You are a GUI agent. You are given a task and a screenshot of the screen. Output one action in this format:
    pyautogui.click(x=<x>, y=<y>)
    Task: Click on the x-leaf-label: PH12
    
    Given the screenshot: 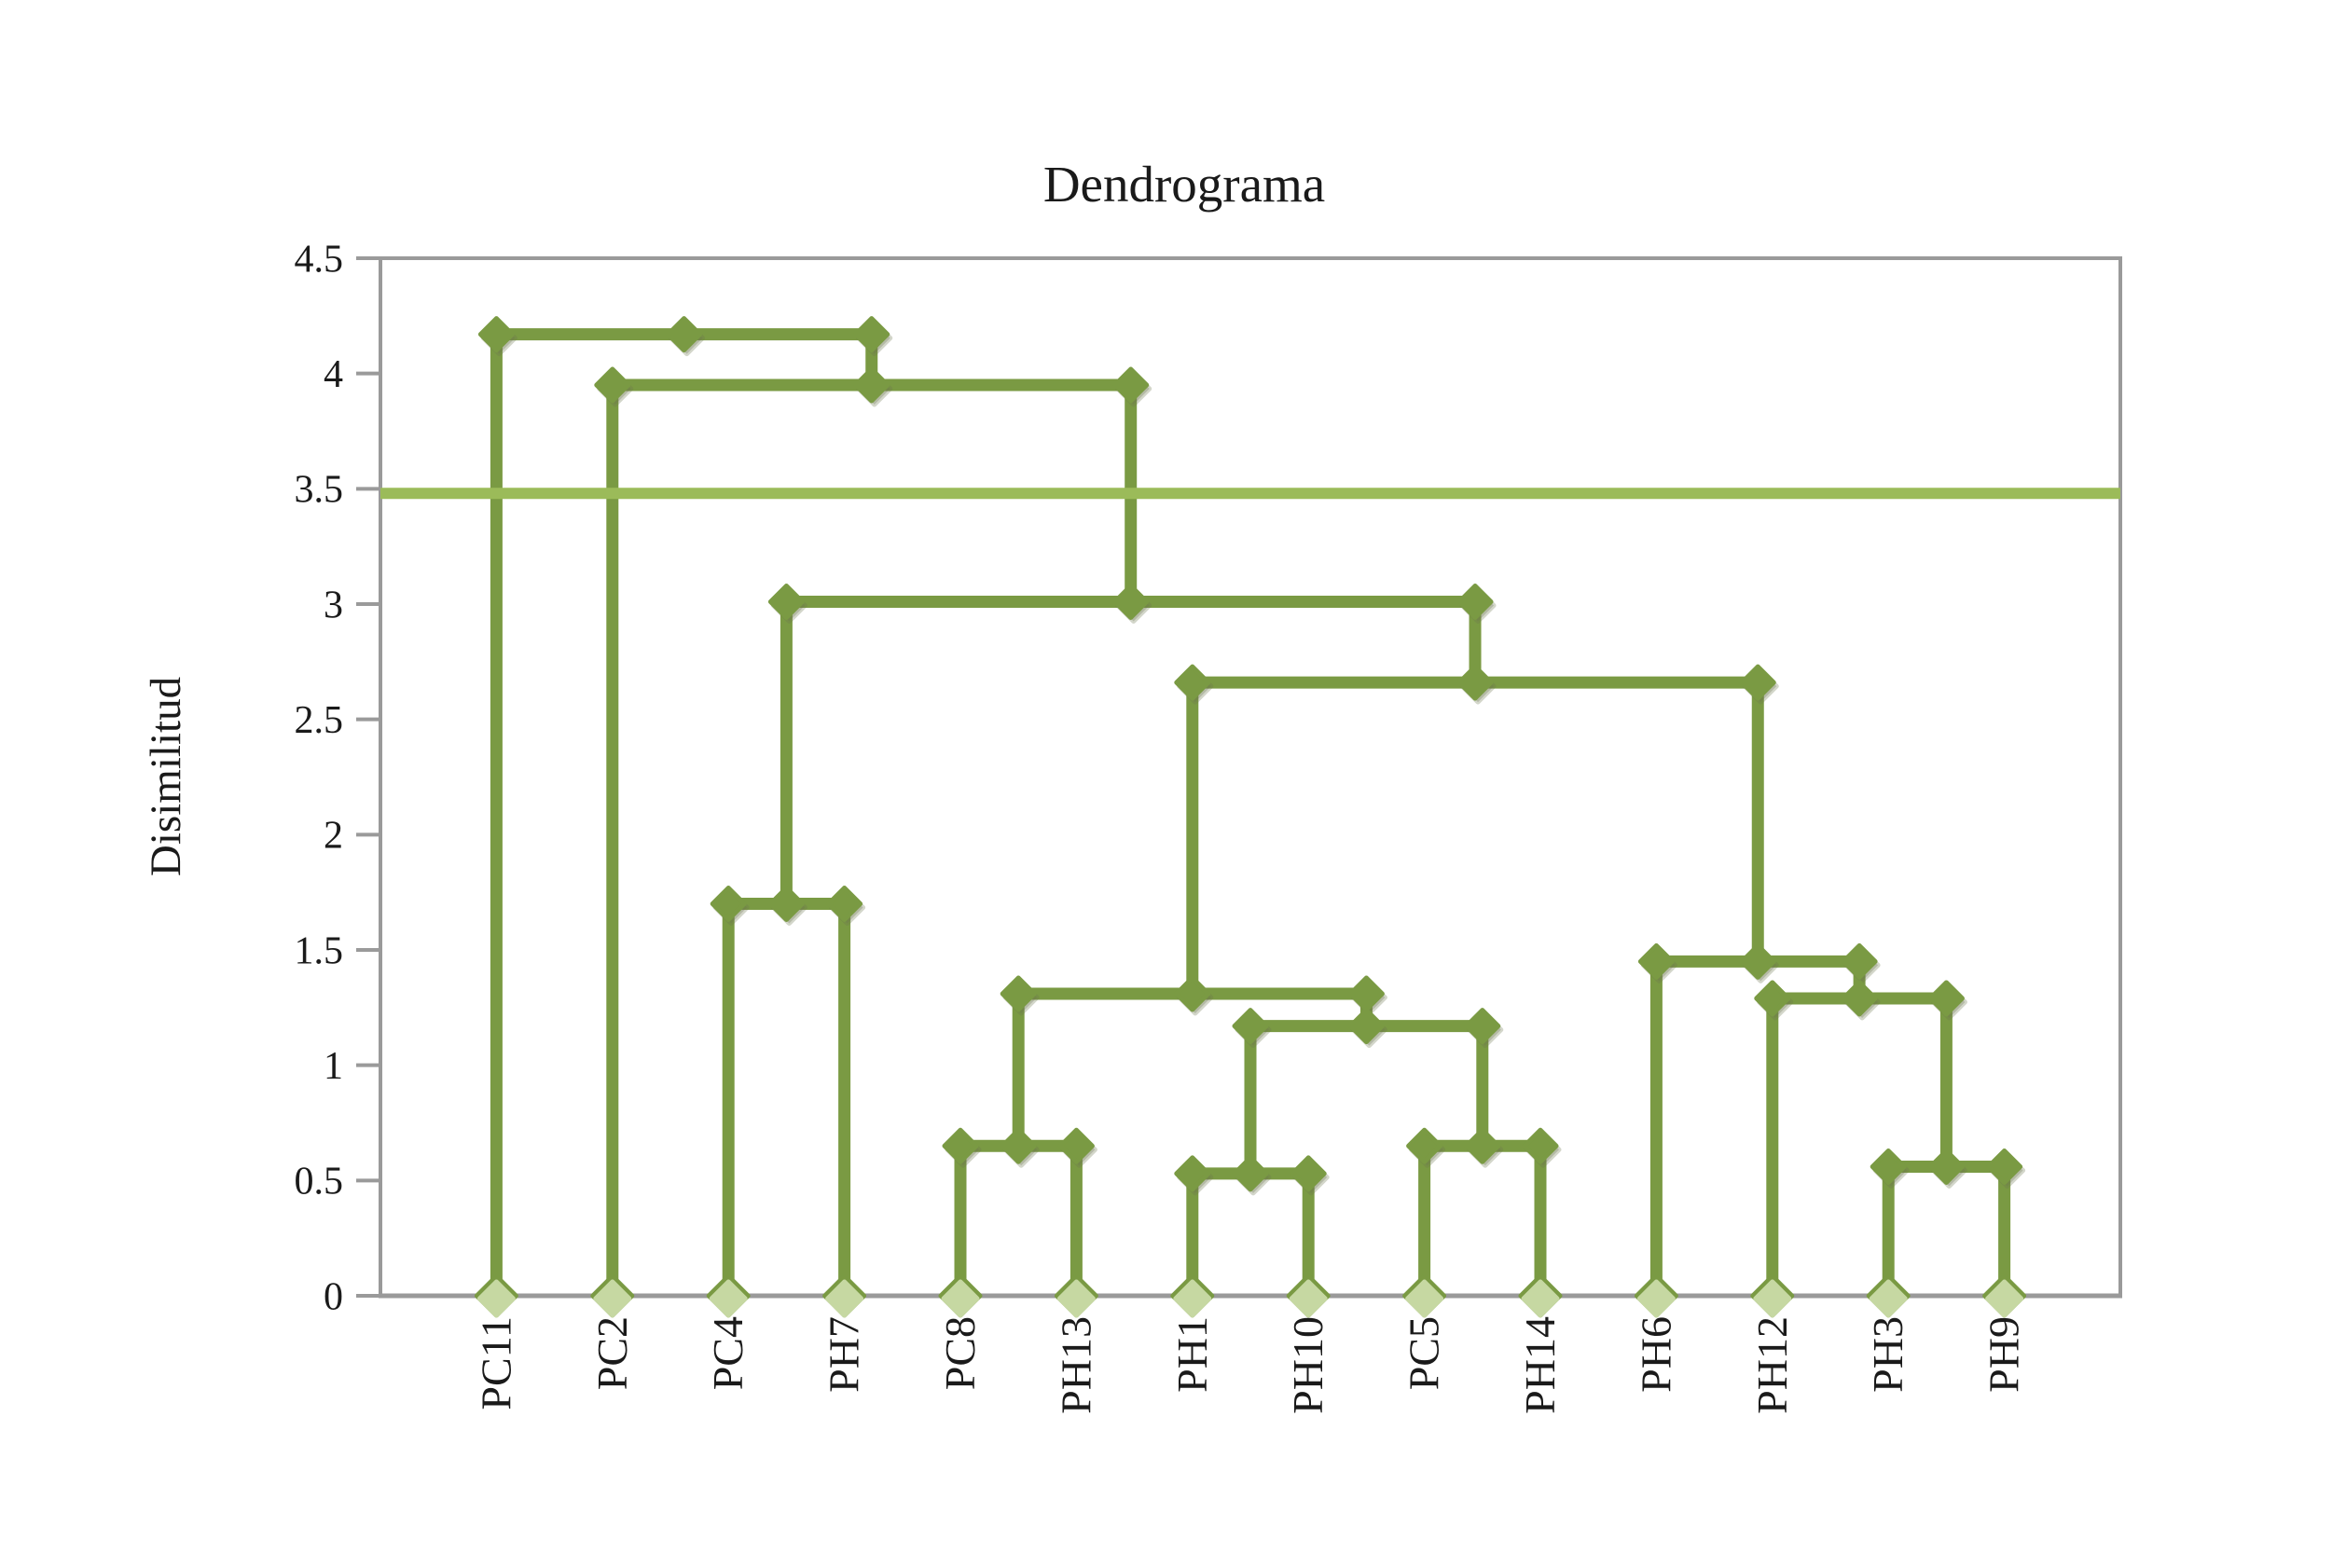 What is the action you would take?
    pyautogui.click(x=1772, y=1365)
    